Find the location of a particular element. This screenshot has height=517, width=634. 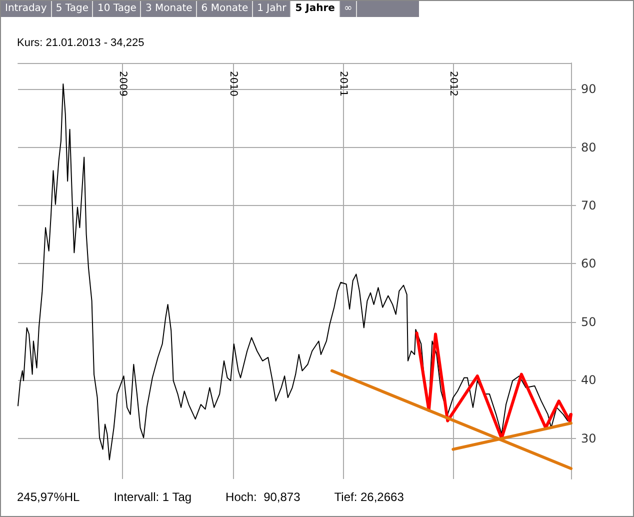

text: Tief: 26,2663 is located at coordinates (369, 497).